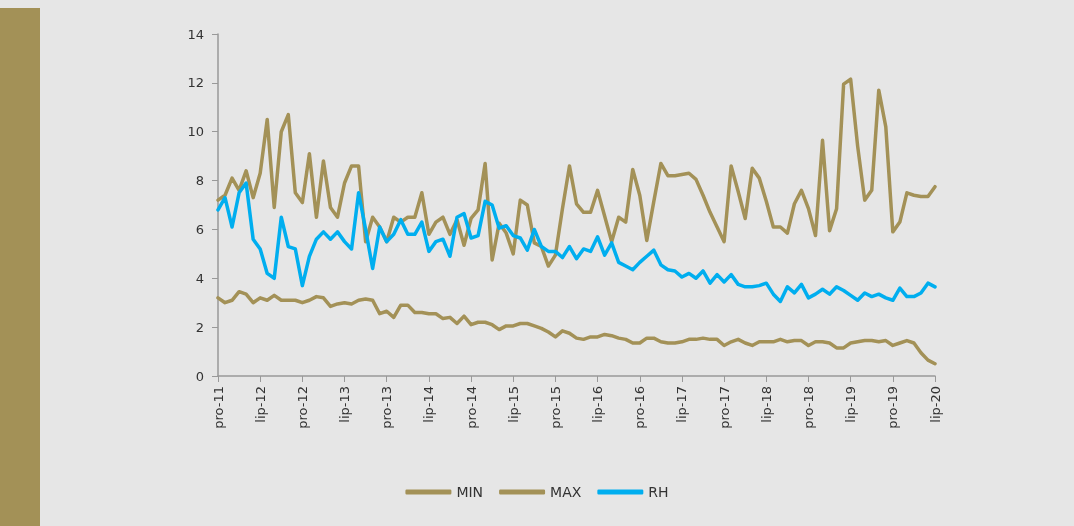 This screenshot has width=1074, height=526. I want to click on x-tick-label: pro-13, so click(387, 407).